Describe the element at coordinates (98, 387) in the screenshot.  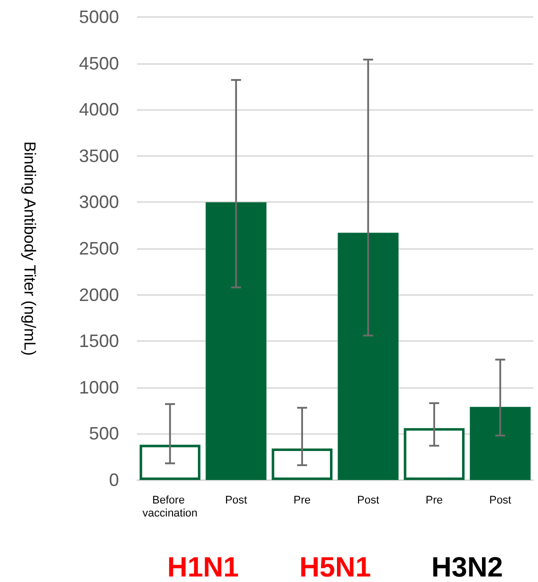
I see `y-tick-label: 1000` at that location.